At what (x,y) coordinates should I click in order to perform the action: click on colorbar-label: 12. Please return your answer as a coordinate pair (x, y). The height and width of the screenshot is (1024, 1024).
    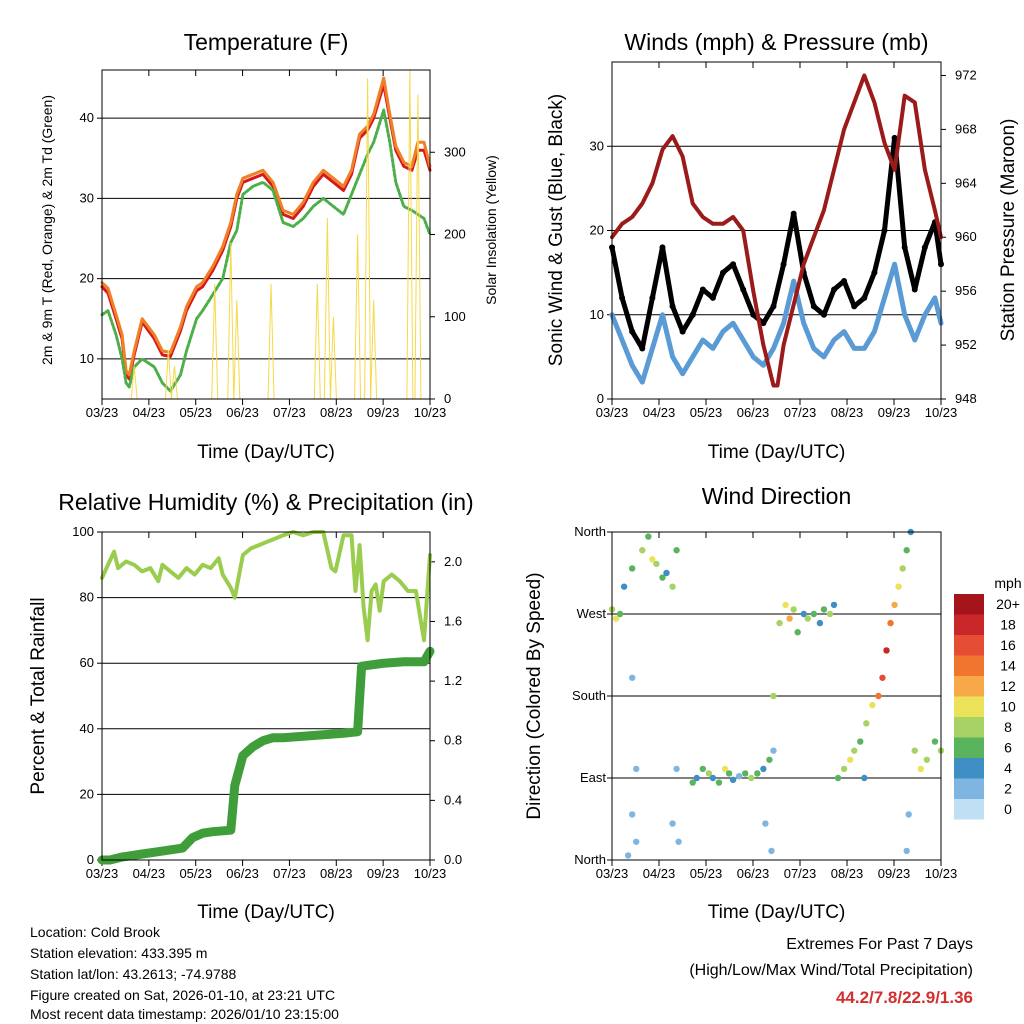
    Looking at the image, I should click on (1008, 686).